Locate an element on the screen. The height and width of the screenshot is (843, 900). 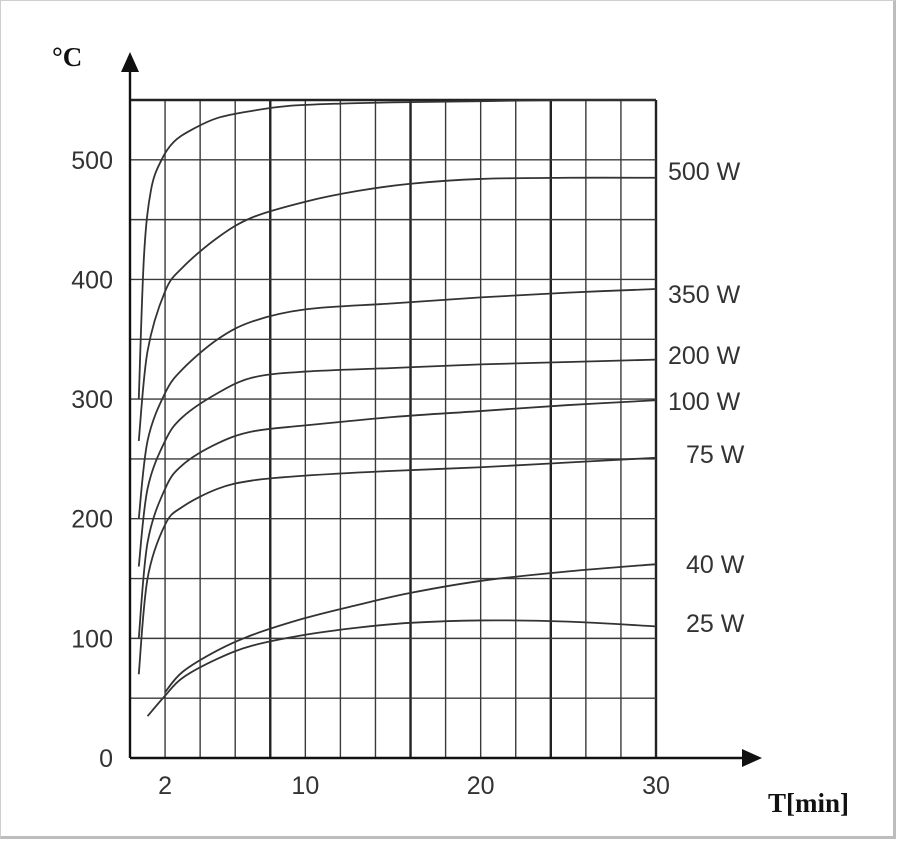
x-tick-label: 10 is located at coordinates (305, 786).